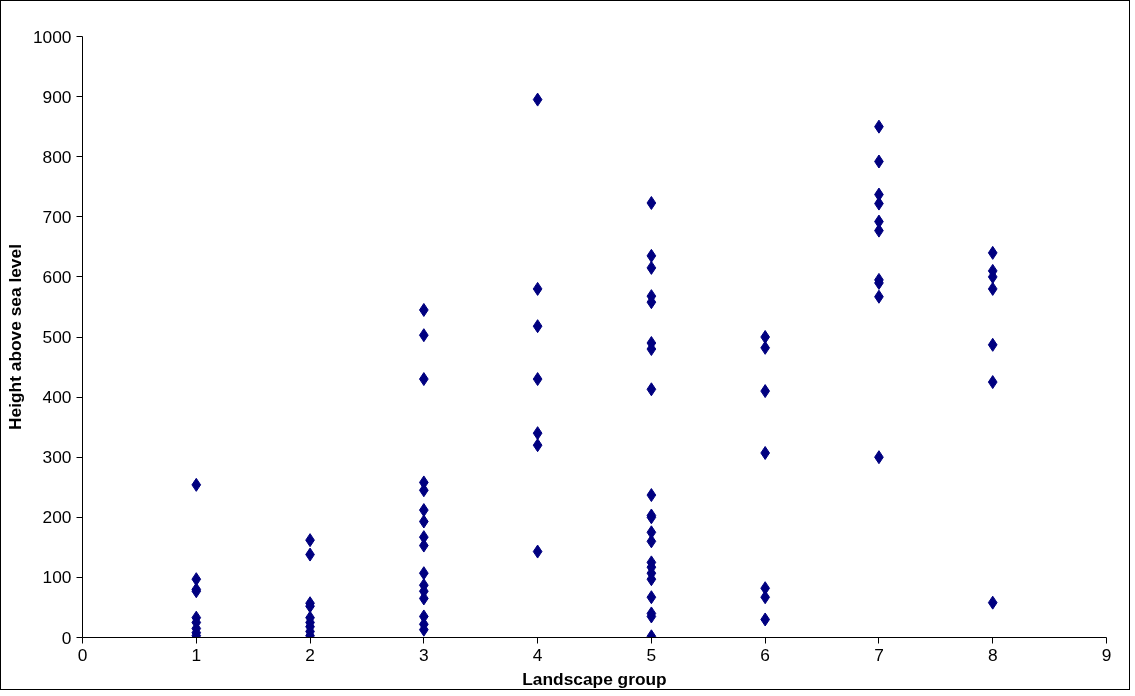 This screenshot has width=1135, height=696. What do you see at coordinates (992, 654) in the screenshot?
I see `x-tick-label: 8` at bounding box center [992, 654].